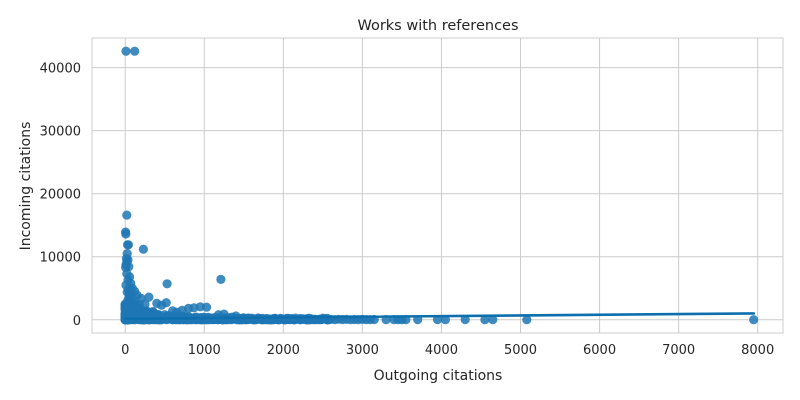 The image size is (800, 400). Describe the element at coordinates (520, 350) in the screenshot. I see `x-tick-label: 5000` at that location.